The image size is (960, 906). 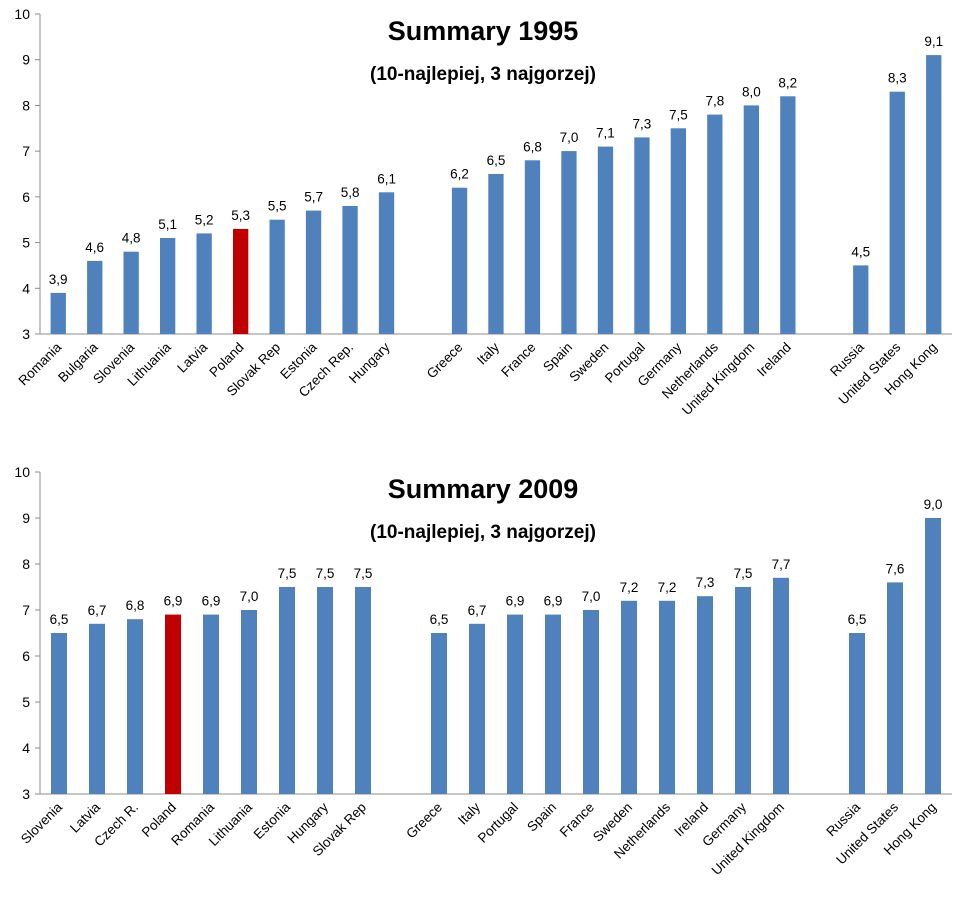 I want to click on data-label: 4,6, so click(x=94, y=247).